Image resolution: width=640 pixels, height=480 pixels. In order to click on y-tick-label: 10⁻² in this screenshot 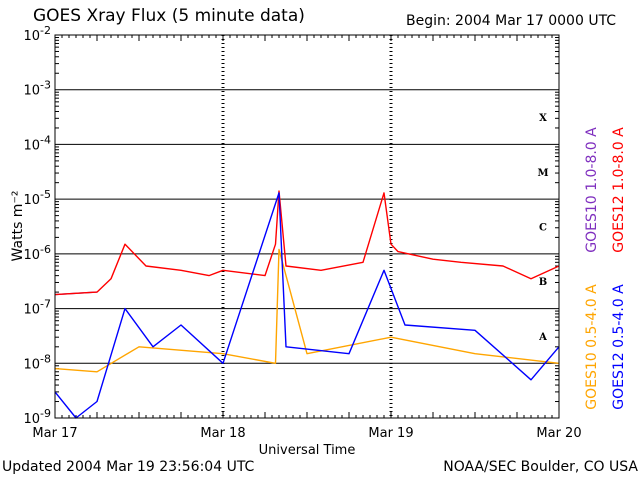, I will do `click(37, 34)`.